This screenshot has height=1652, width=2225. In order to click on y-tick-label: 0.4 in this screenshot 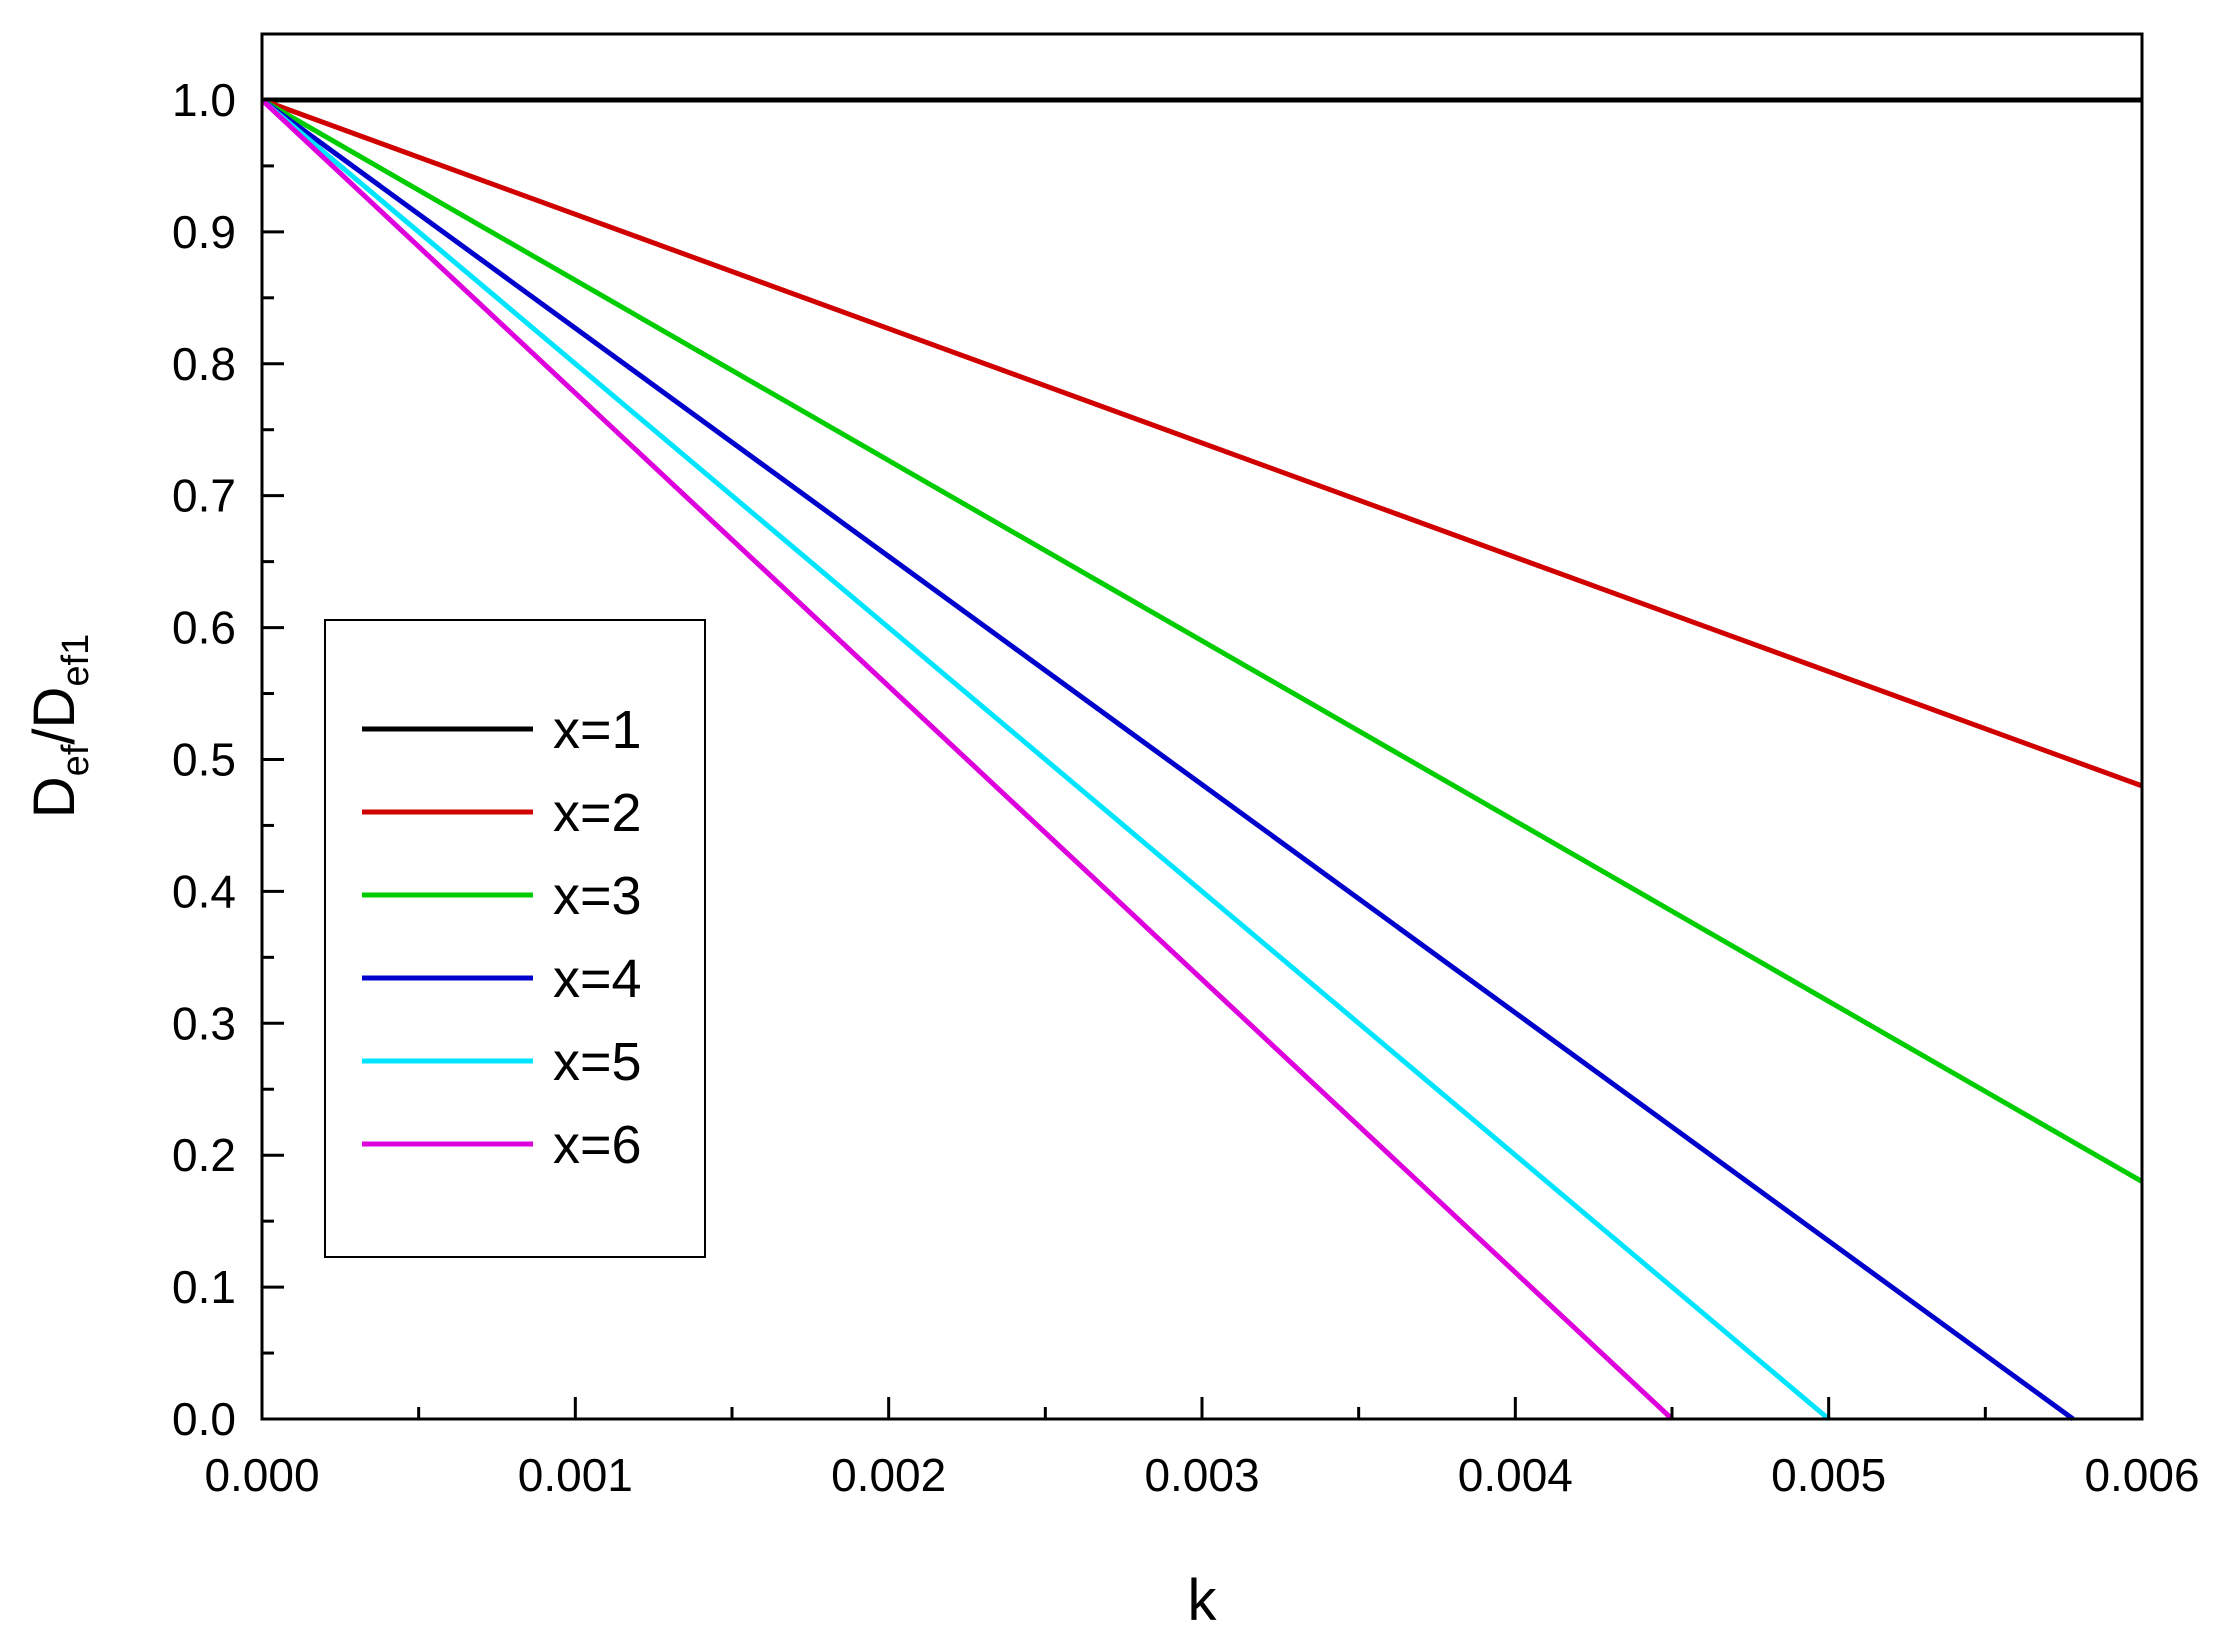, I will do `click(204, 891)`.